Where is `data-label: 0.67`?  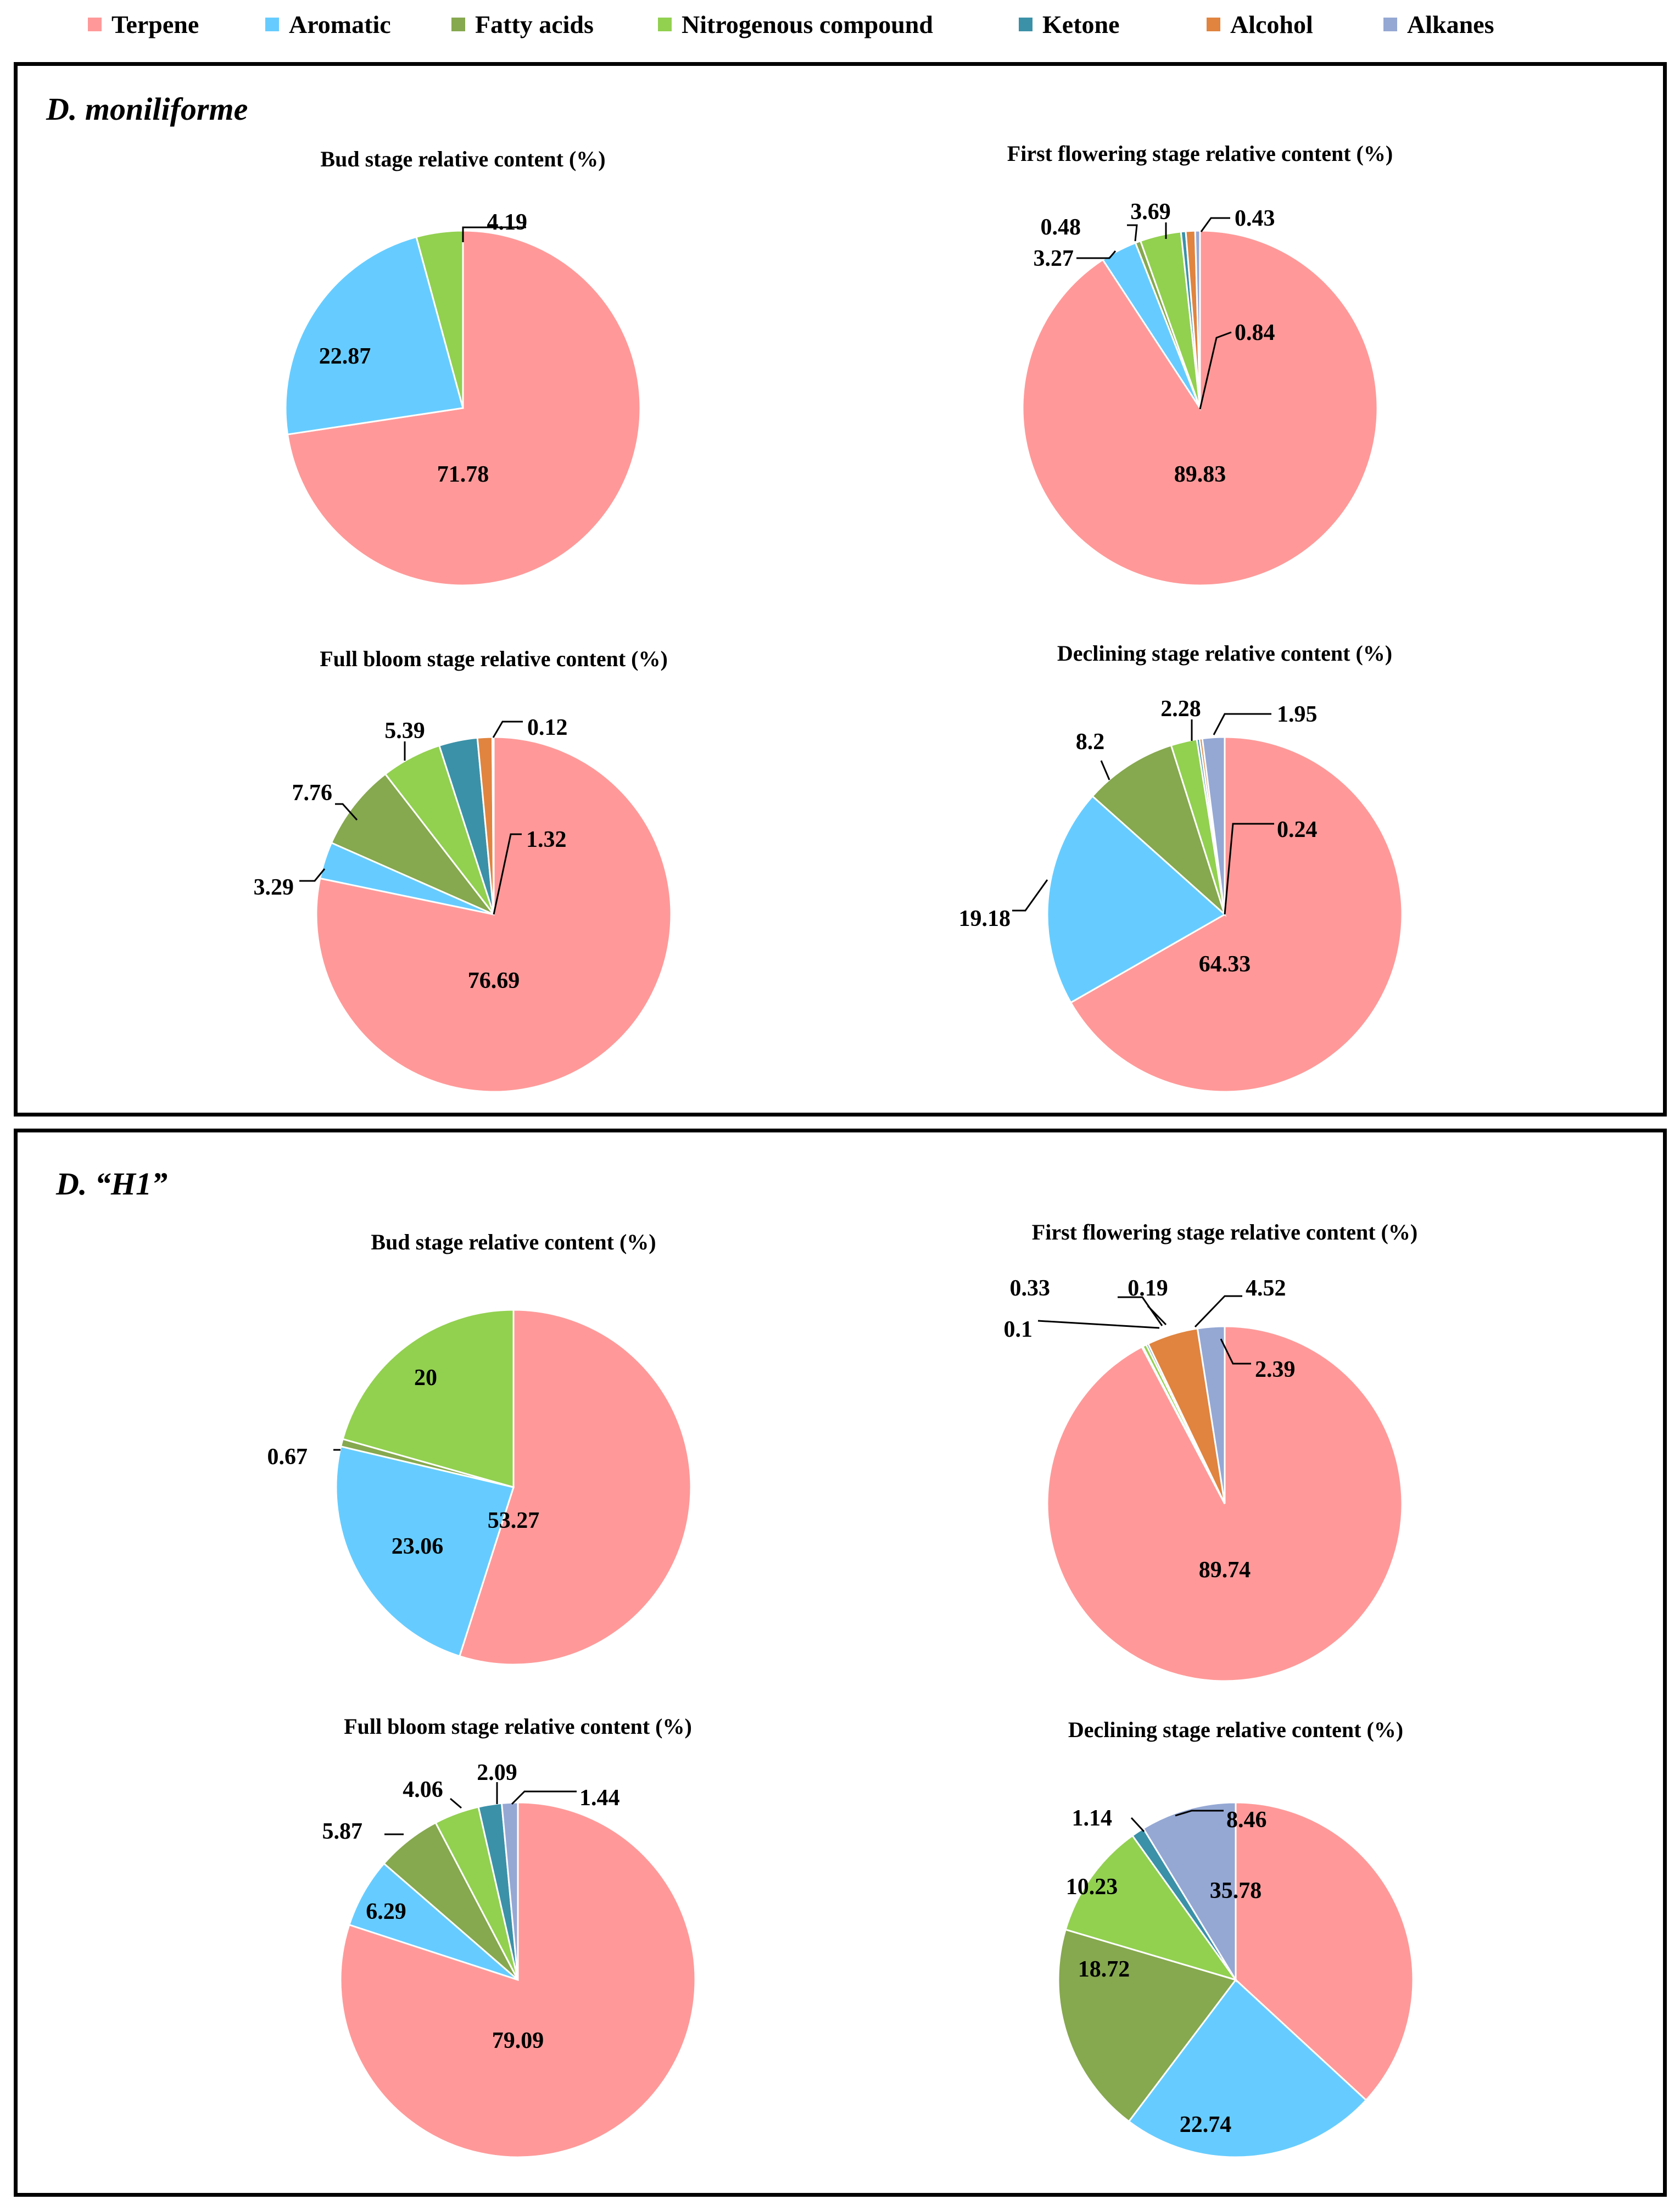
data-label: 0.67 is located at coordinates (287, 1457).